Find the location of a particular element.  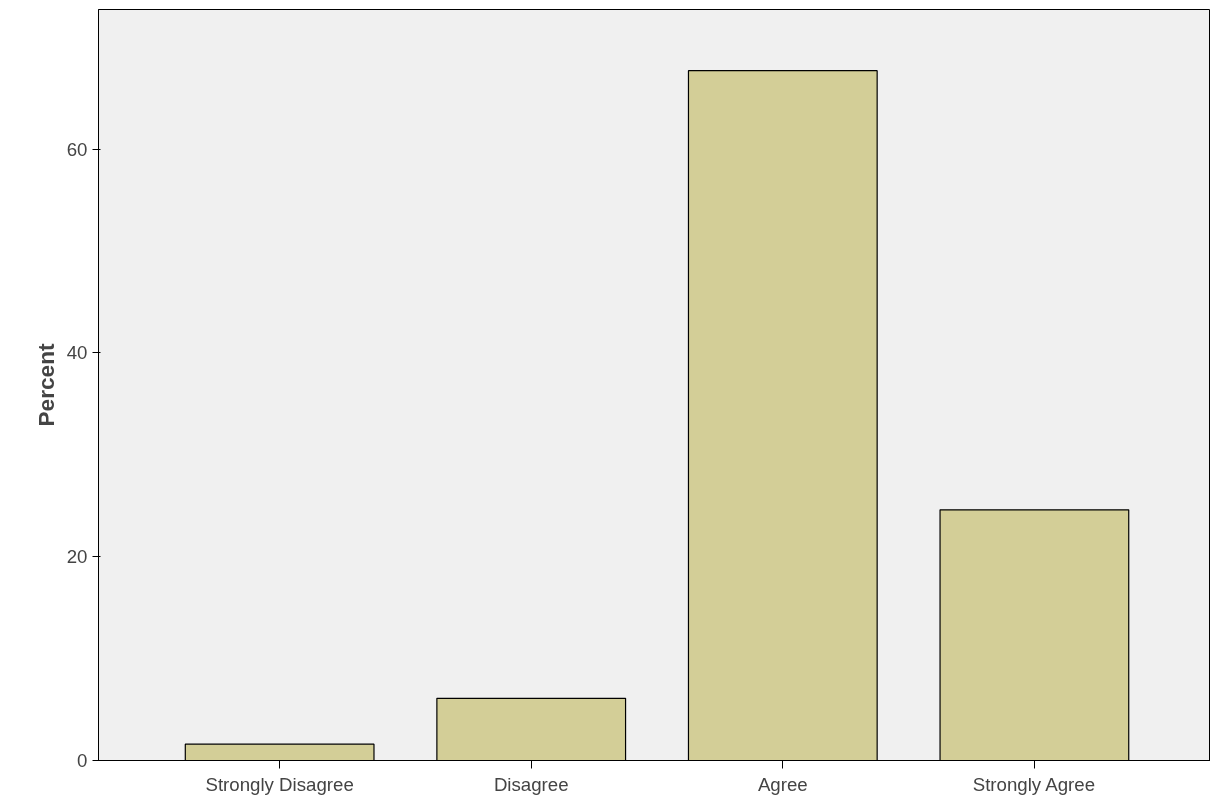

x-tick-label: Strongly Disagree is located at coordinates (279, 784).